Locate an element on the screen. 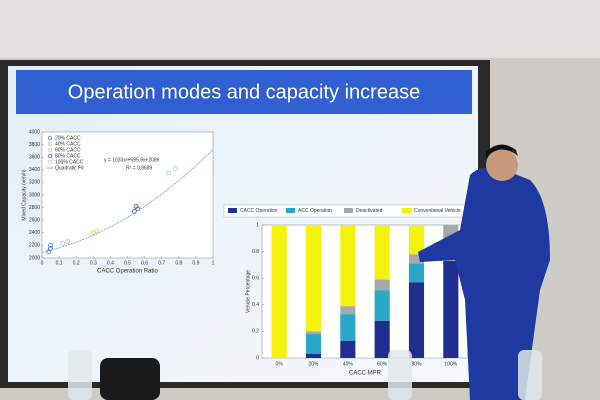  presenter-head is located at coordinates (502, 165).